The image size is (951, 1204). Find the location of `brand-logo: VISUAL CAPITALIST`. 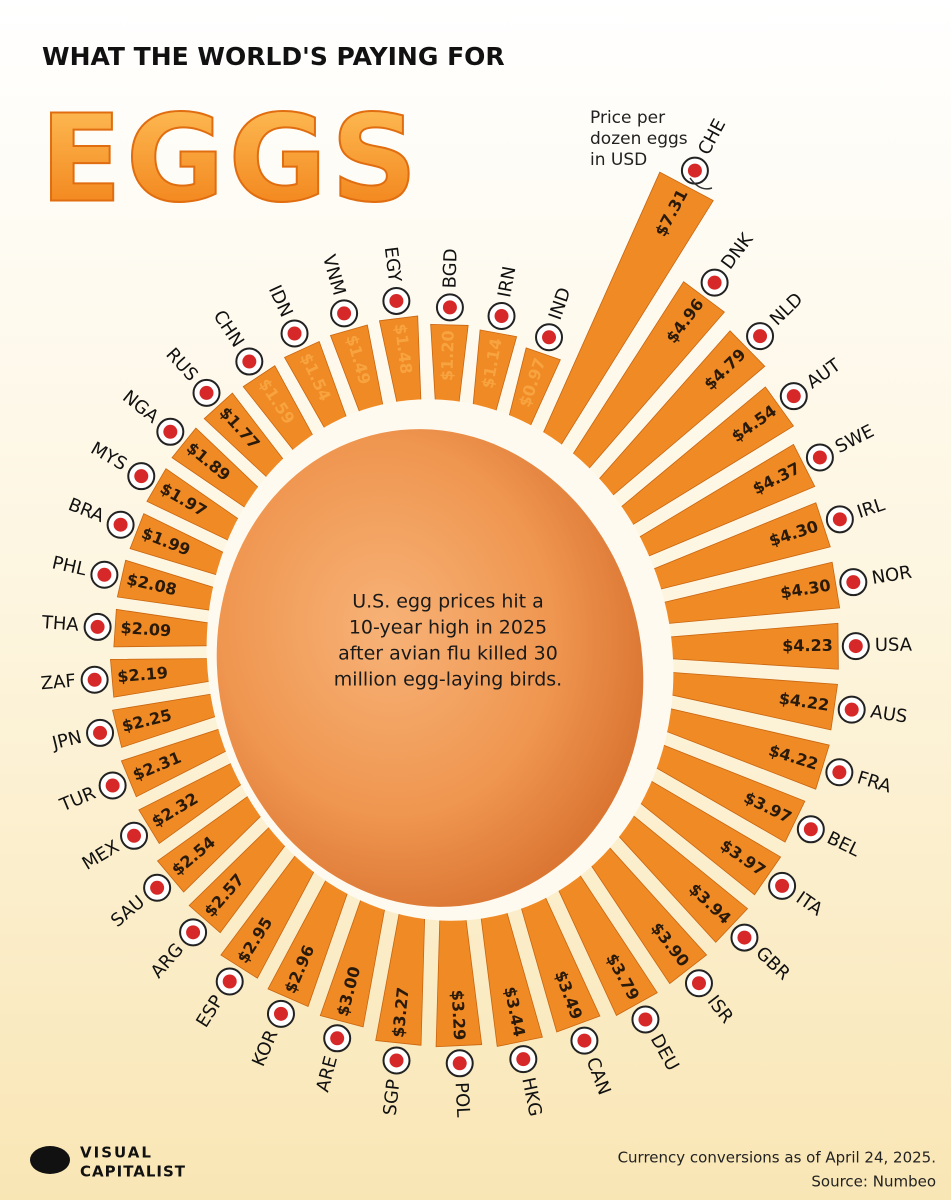

brand-logo: VISUAL CAPITALIST is located at coordinates (108, 1162).